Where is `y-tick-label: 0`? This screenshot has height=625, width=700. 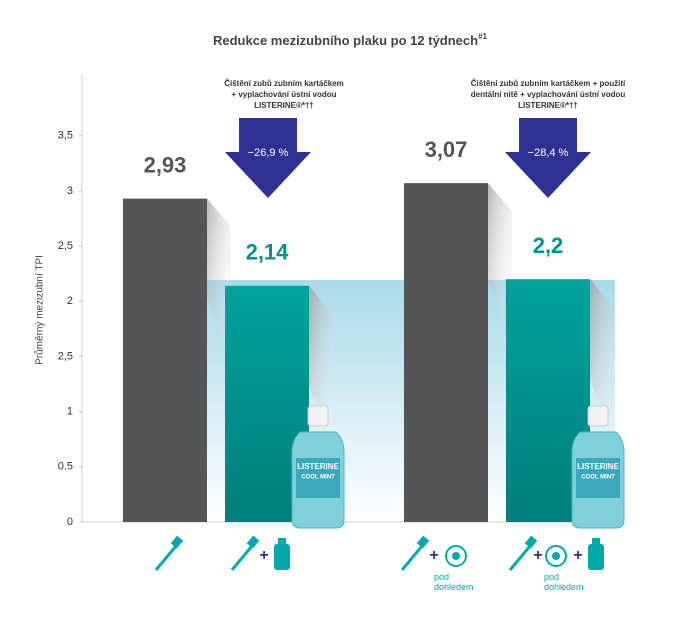
y-tick-label: 0 is located at coordinates (70, 522).